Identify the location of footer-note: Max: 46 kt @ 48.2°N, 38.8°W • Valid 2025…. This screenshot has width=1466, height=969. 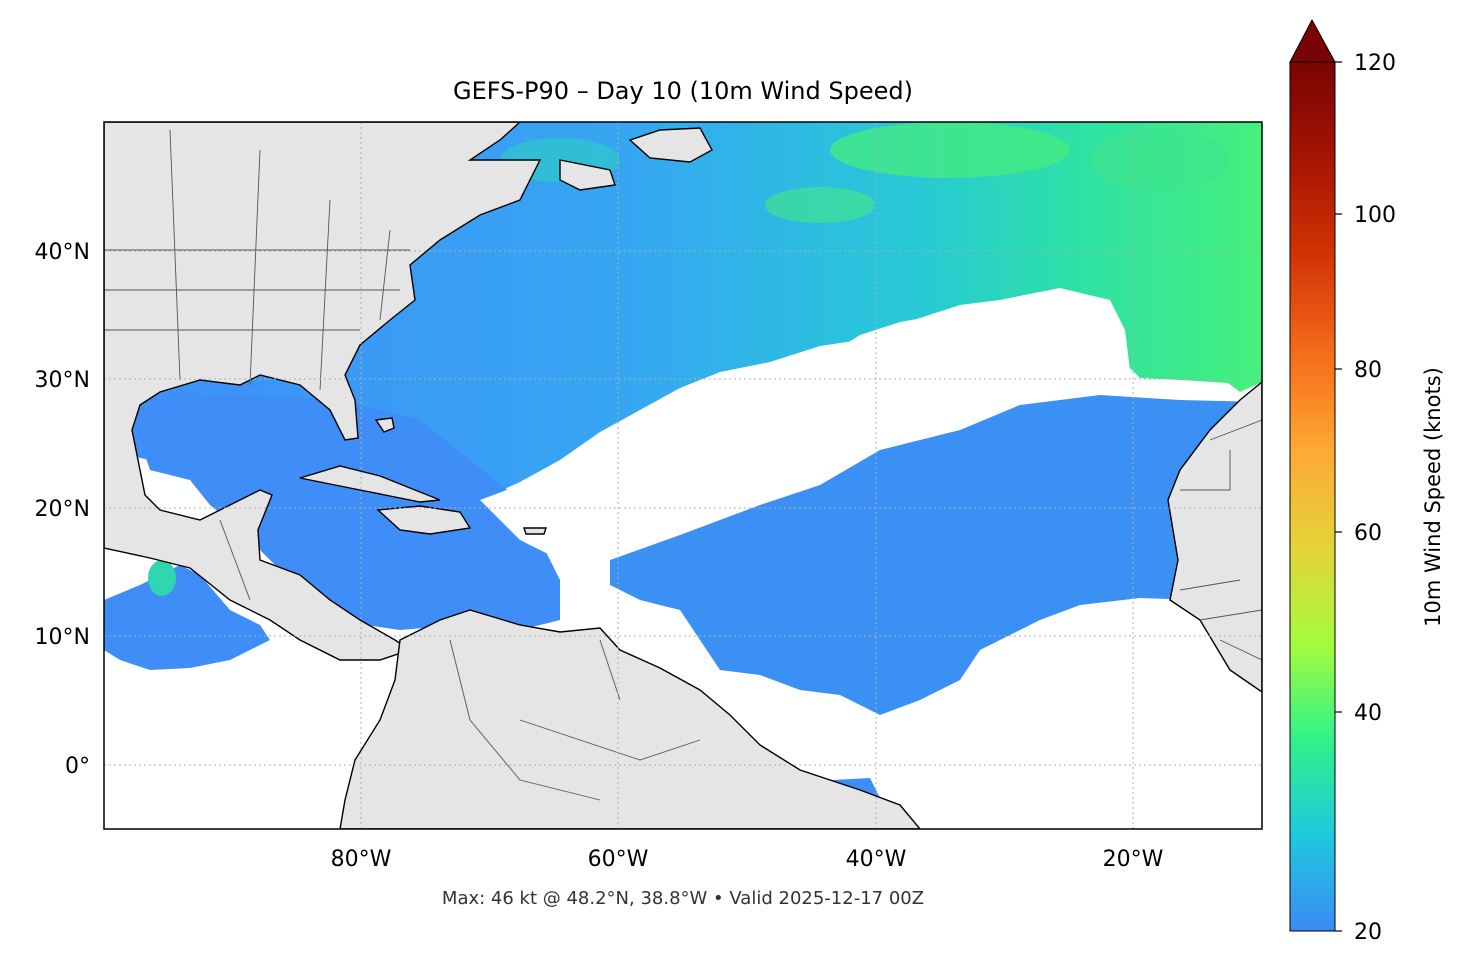
(683, 898).